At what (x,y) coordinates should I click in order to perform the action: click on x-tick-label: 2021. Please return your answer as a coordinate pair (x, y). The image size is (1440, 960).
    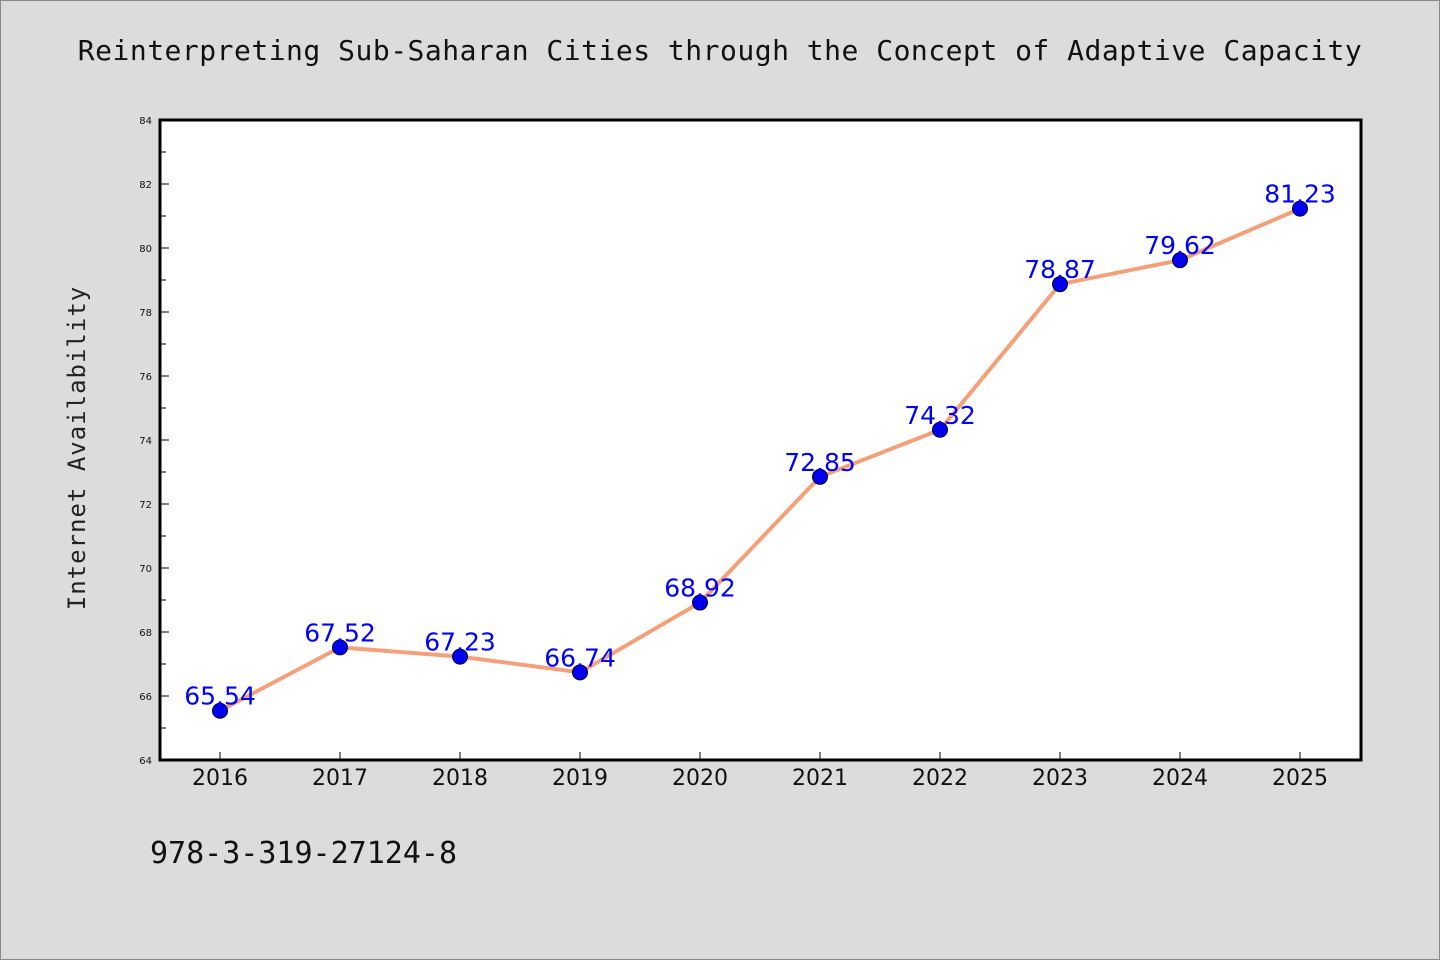
    Looking at the image, I should click on (820, 778).